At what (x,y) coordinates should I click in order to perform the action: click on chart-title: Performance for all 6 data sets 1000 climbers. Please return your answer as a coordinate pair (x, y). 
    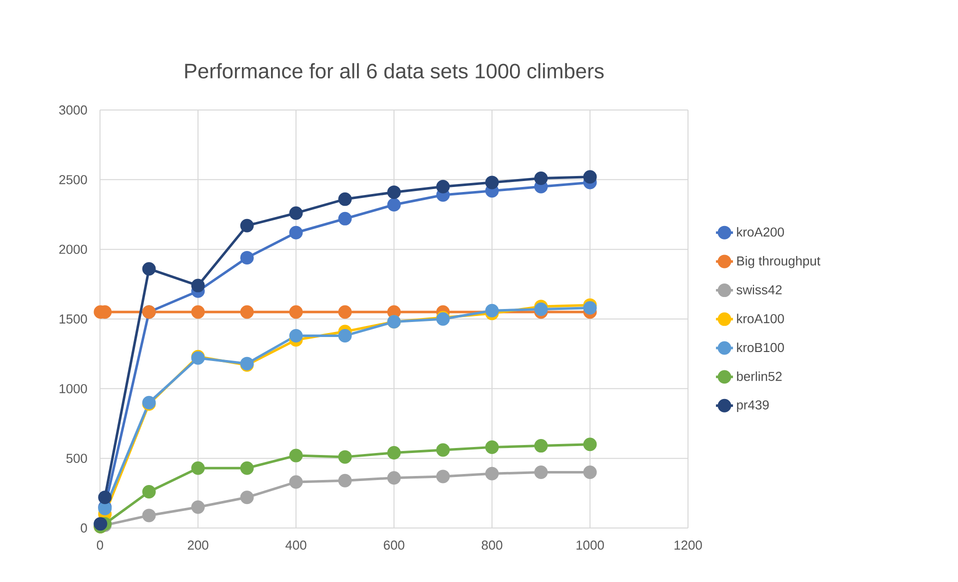
    Looking at the image, I should click on (394, 70).